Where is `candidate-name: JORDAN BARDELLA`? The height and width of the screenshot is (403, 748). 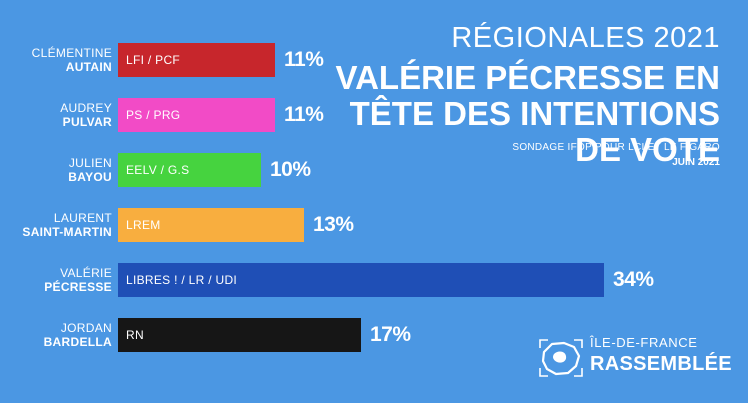 candidate-name: JORDAN BARDELLA is located at coordinates (57, 335).